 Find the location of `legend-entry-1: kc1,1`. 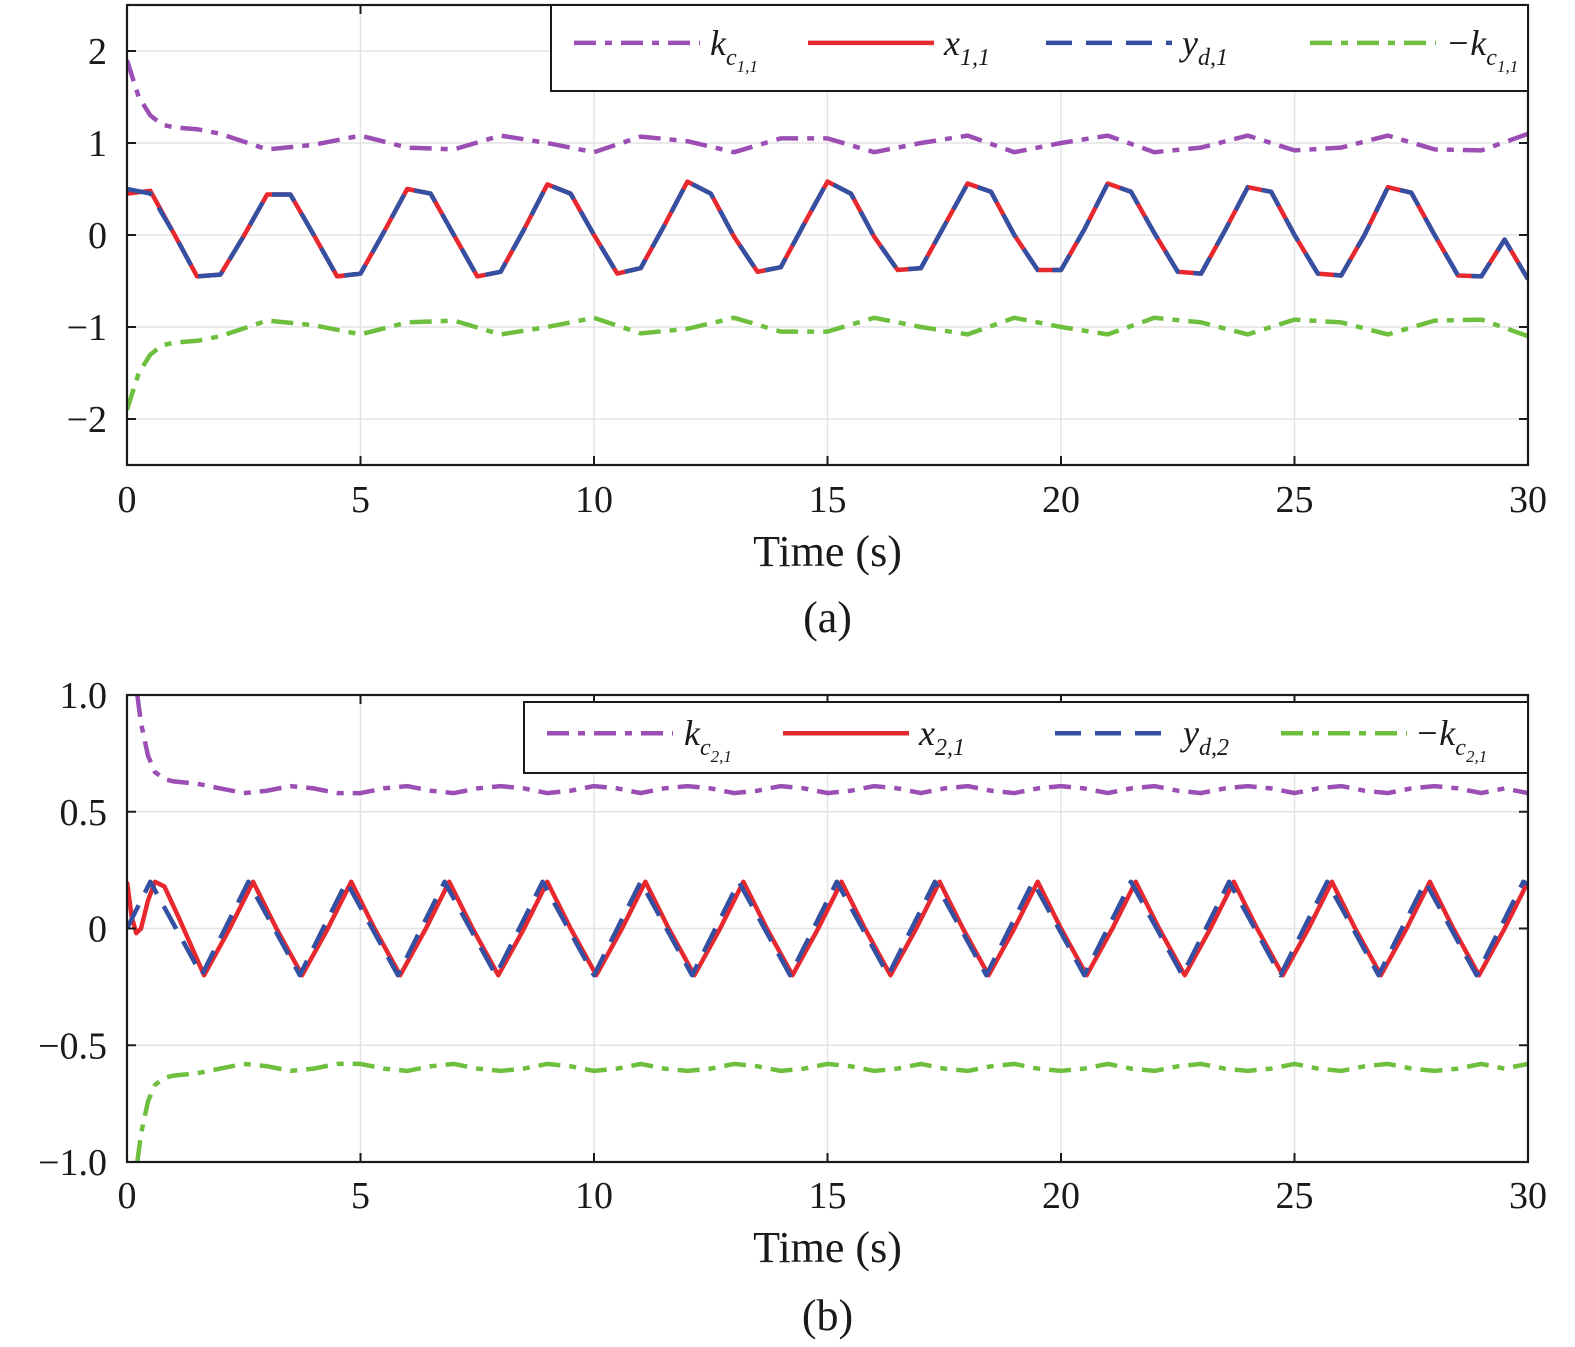

legend-entry-1: kc1,1 is located at coordinates (734, 49).